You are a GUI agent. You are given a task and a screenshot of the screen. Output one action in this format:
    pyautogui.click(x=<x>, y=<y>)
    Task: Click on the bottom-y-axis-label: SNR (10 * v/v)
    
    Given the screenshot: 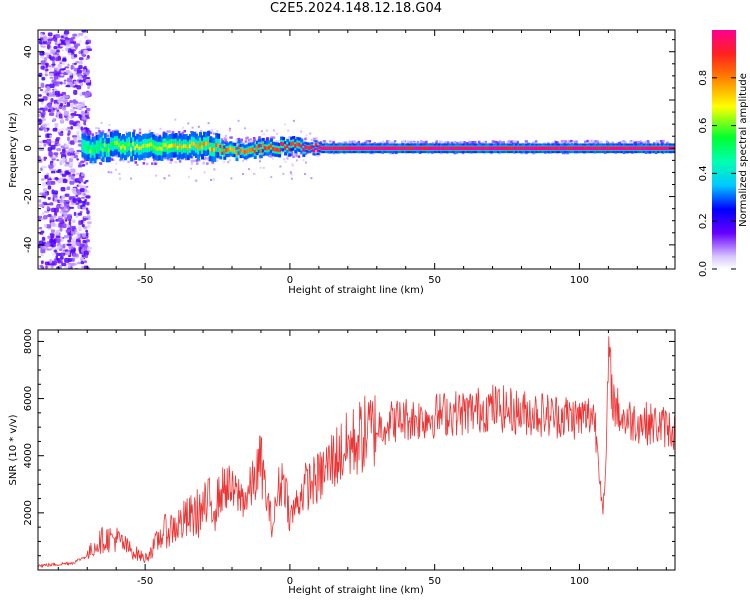 What is the action you would take?
    pyautogui.click(x=13, y=449)
    